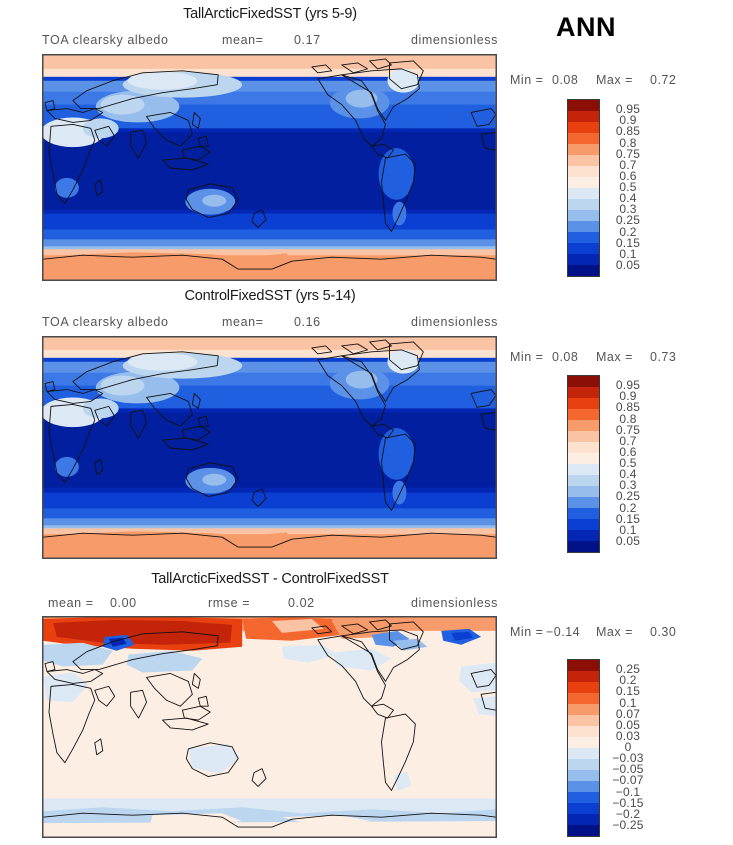 This screenshot has height=845, width=733. What do you see at coordinates (663, 632) in the screenshot?
I see `max-value: 0.30` at bounding box center [663, 632].